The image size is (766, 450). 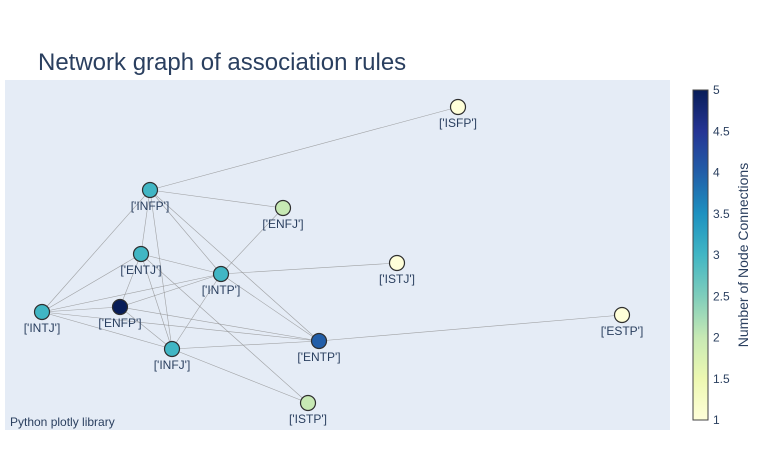 What do you see at coordinates (458, 123) in the screenshot?
I see `node-label-isfp: ['ISFP']` at bounding box center [458, 123].